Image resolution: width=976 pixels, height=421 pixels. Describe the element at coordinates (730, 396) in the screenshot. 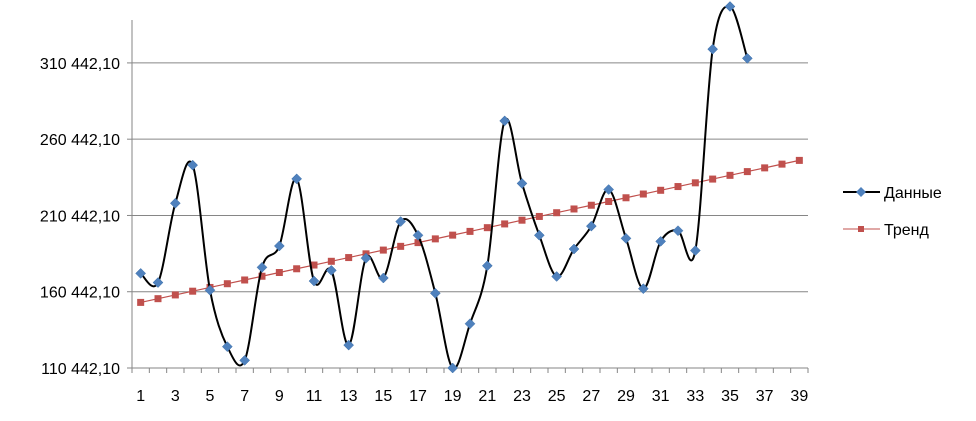

I see `x-tick-label: 35` at that location.